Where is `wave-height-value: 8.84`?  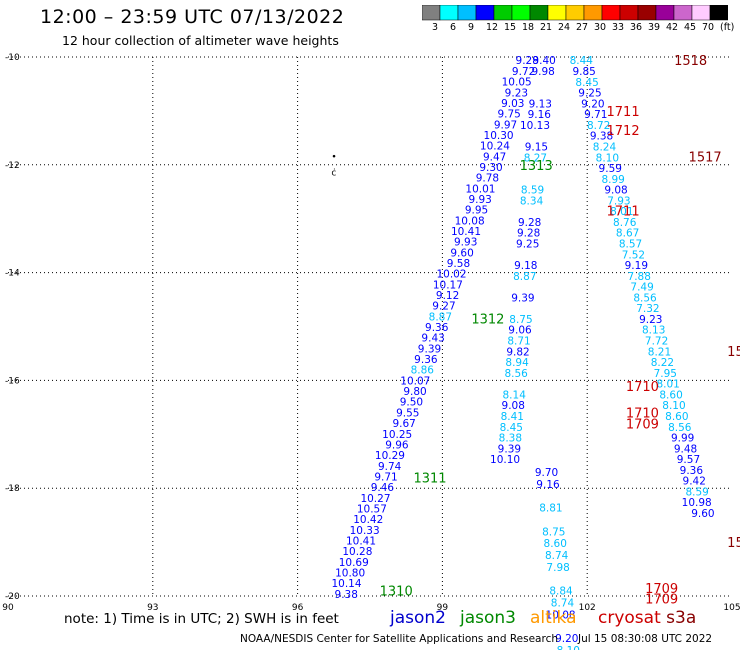
wave-height-value: 8.84 is located at coordinates (561, 592).